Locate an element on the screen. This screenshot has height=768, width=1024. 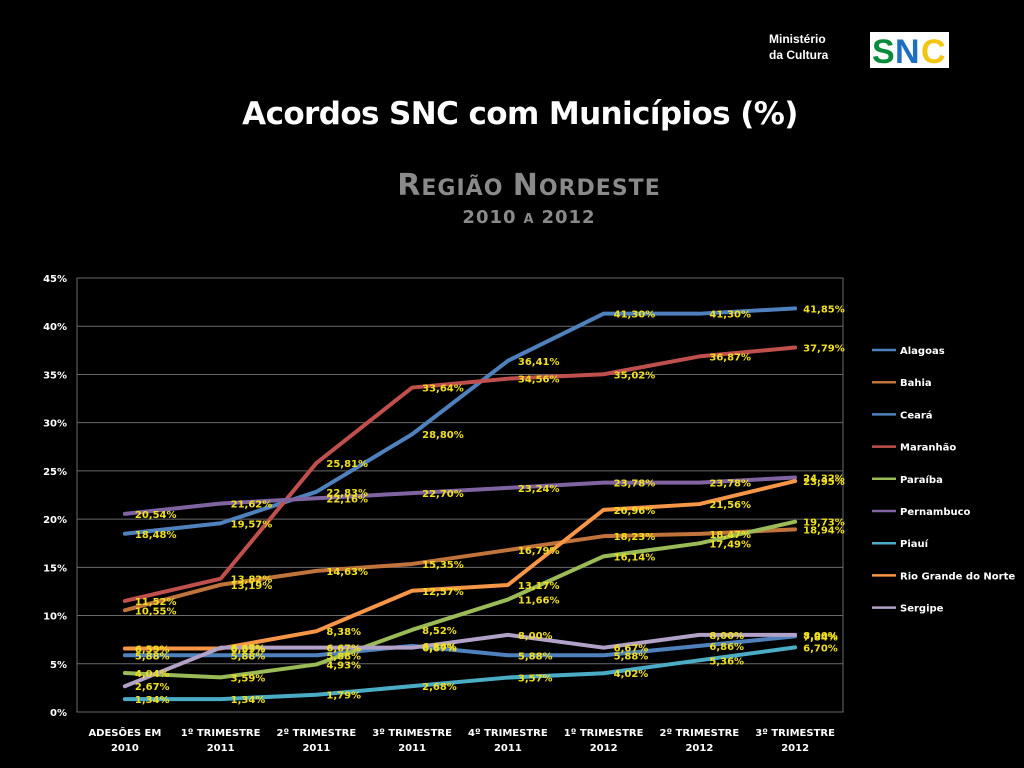
data-label: 19,57% is located at coordinates (252, 524).